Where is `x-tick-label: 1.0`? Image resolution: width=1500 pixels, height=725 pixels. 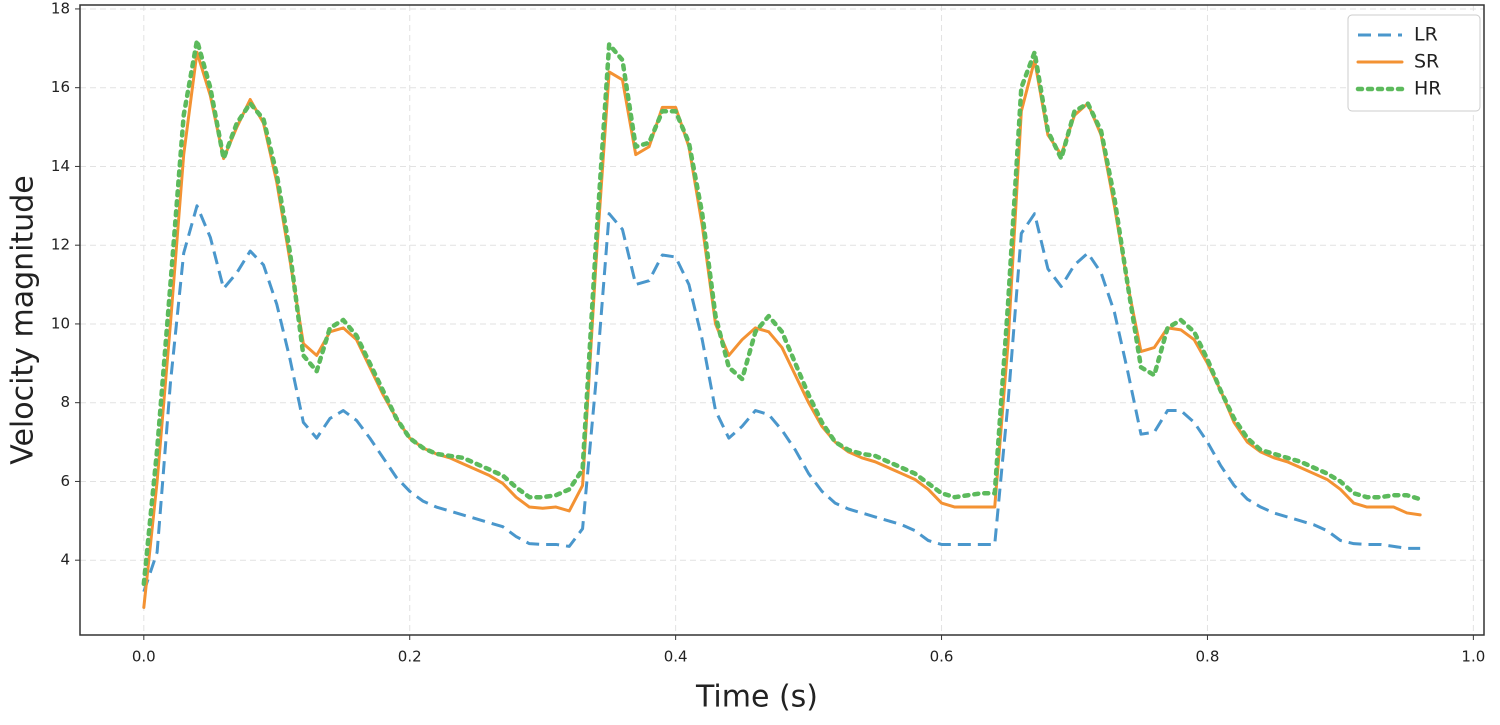
x-tick-label: 1.0 is located at coordinates (1473, 657).